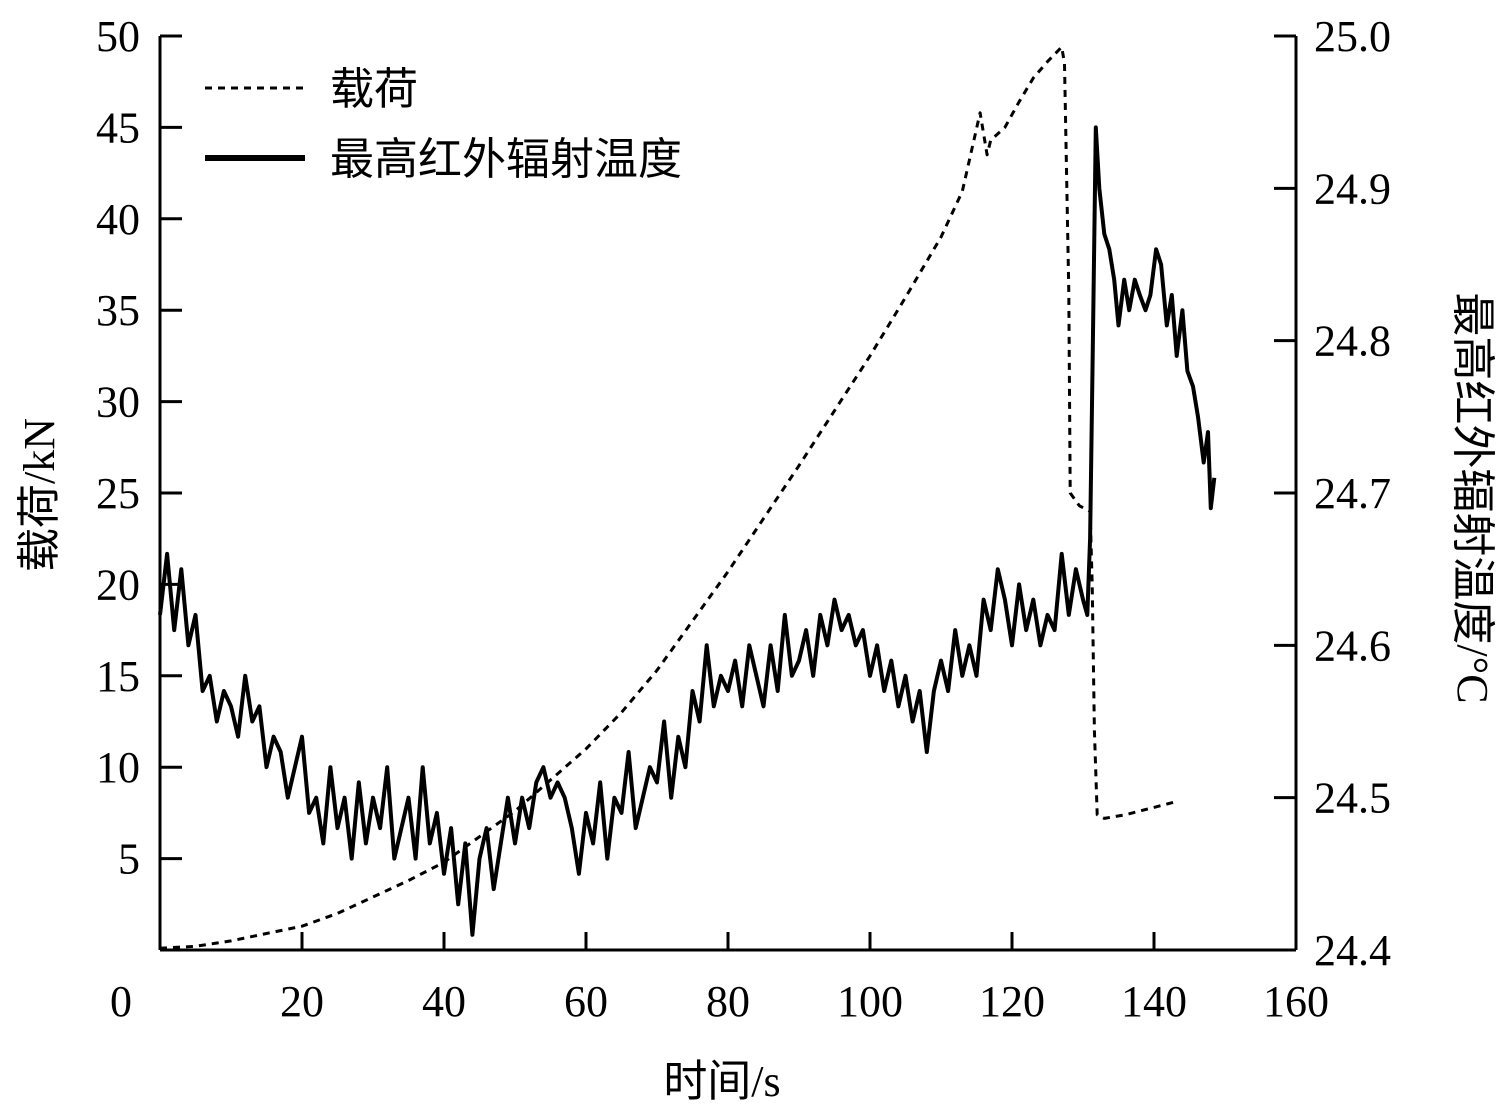  Describe the element at coordinates (118, 676) in the screenshot. I see `y-left-tick-label: 15` at that location.